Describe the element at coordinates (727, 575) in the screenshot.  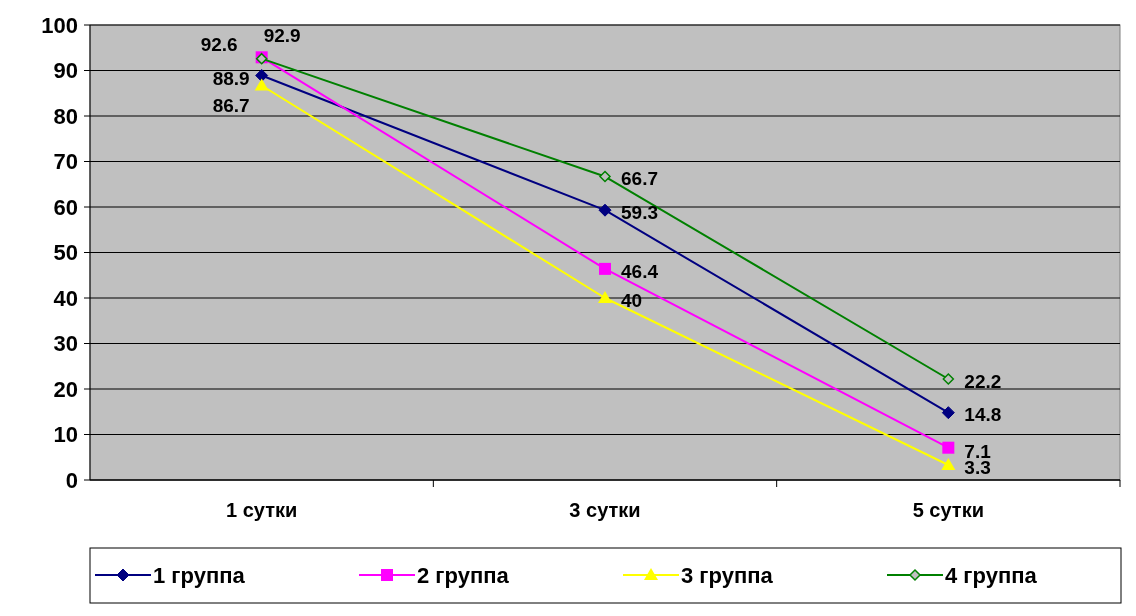
I see `legend-label: 3 группа` at that location.